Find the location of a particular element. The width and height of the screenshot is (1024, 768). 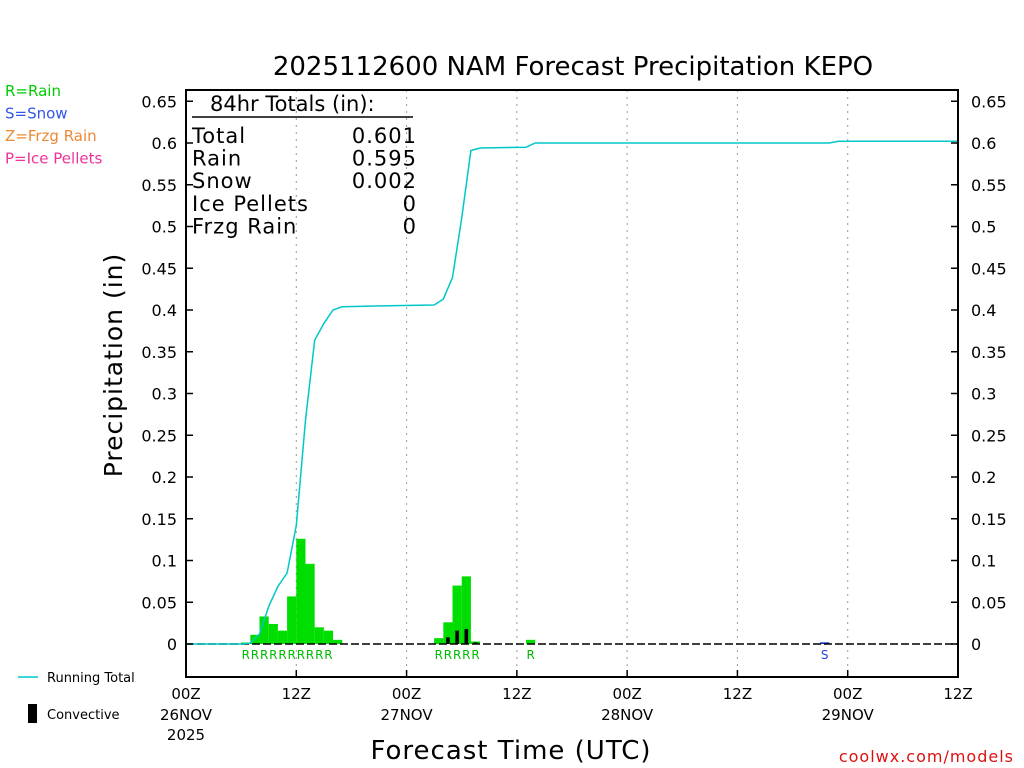

totals-row-label: Frzg Rain is located at coordinates (244, 226).